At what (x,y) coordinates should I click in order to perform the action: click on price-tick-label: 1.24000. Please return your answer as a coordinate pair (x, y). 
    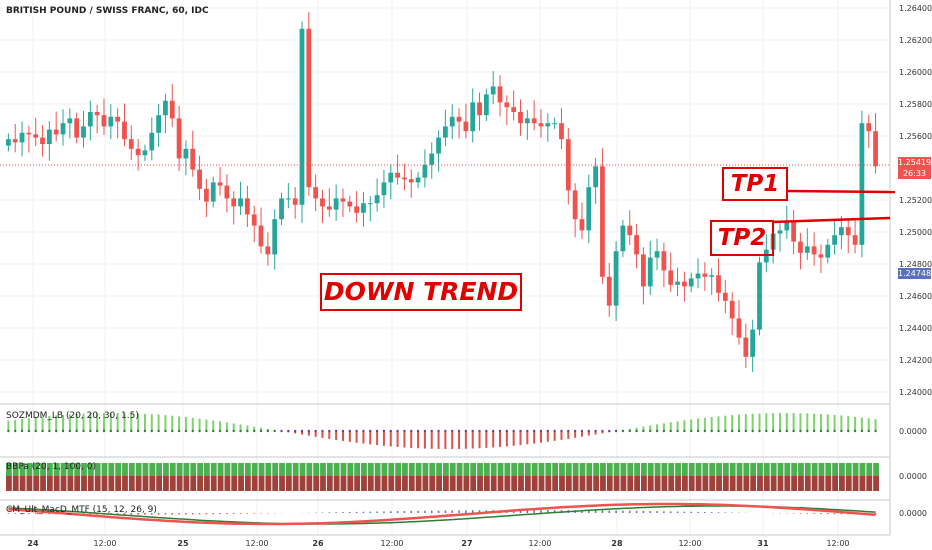
    Looking at the image, I should click on (915, 392).